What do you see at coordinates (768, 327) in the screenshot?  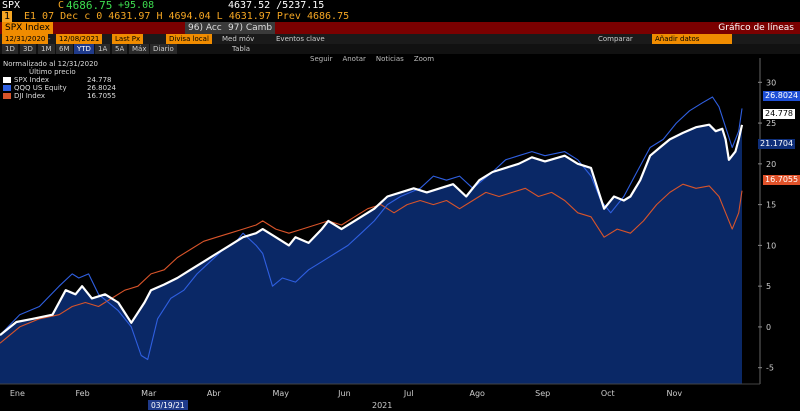 I see `y-tick-label: 0` at bounding box center [768, 327].